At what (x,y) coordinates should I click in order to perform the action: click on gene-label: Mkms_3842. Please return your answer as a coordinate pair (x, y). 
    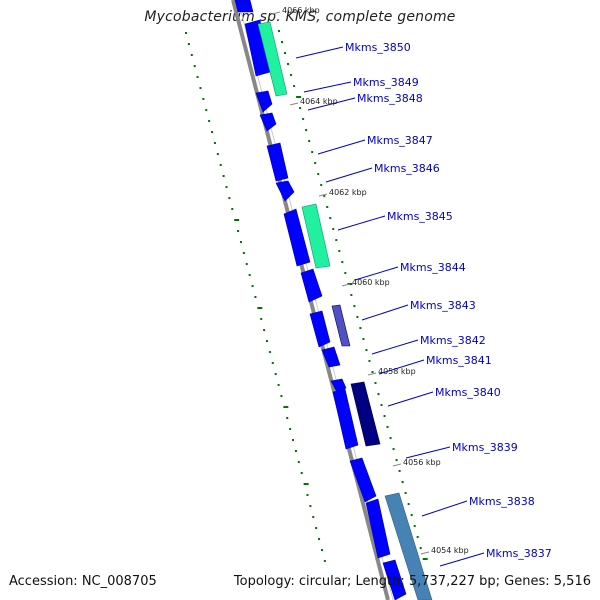
    Looking at the image, I should click on (453, 340).